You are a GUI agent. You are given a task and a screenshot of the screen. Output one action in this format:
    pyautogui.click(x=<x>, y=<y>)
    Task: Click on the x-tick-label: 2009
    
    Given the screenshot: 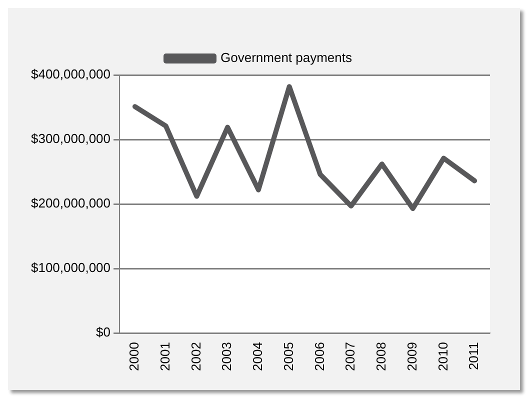 What is the action you would take?
    pyautogui.click(x=412, y=356)
    